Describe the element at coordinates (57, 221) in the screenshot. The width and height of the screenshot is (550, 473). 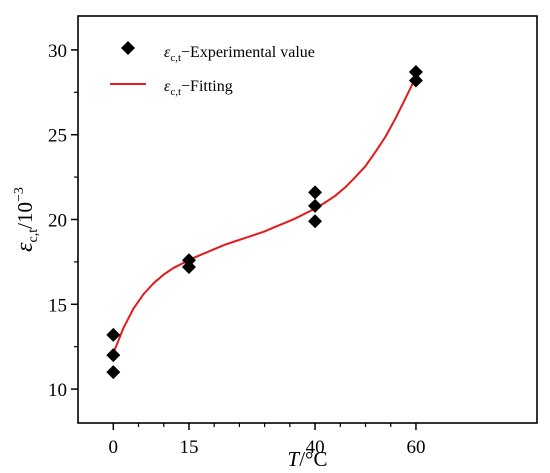
I see `y-tick-label: 20` at that location.